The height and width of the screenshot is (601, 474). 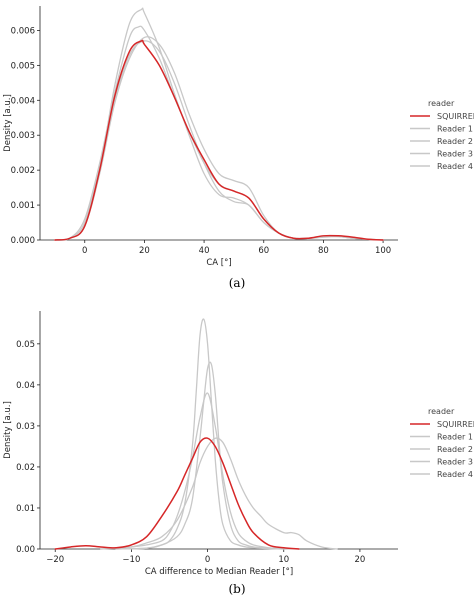 I want to click on y-tick-label: 0.003, so click(x=23, y=136).